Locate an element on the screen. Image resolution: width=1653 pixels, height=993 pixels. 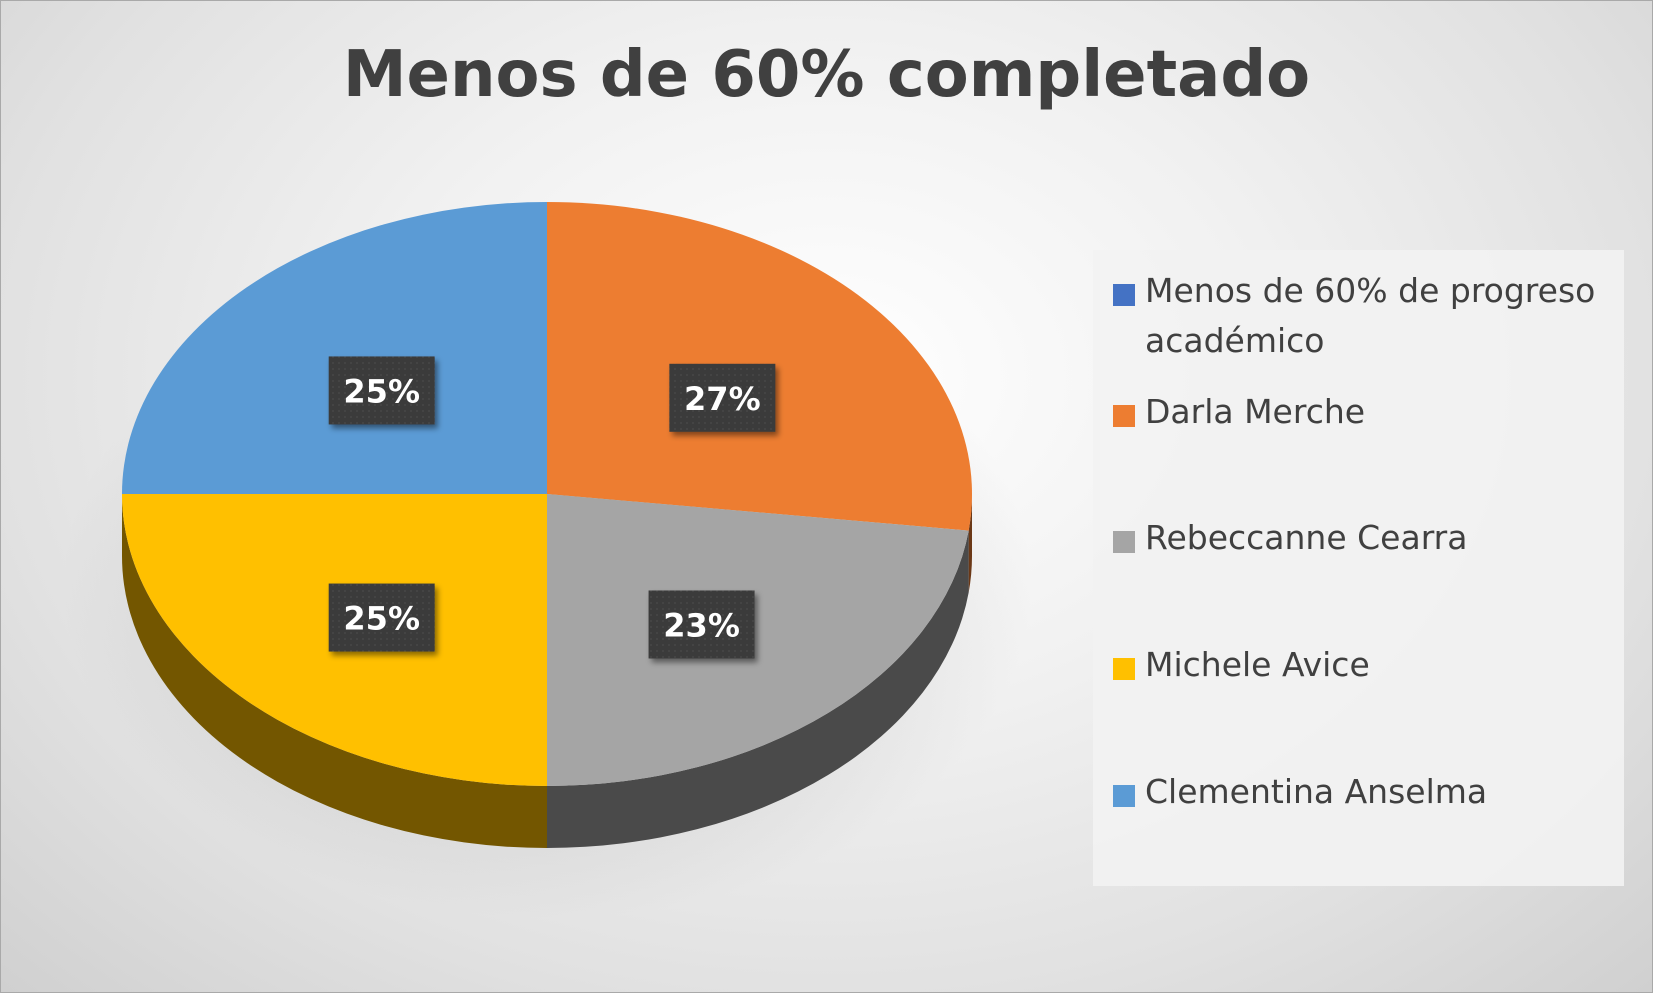
chart-title: Menos de 60% completado is located at coordinates (826, 75).